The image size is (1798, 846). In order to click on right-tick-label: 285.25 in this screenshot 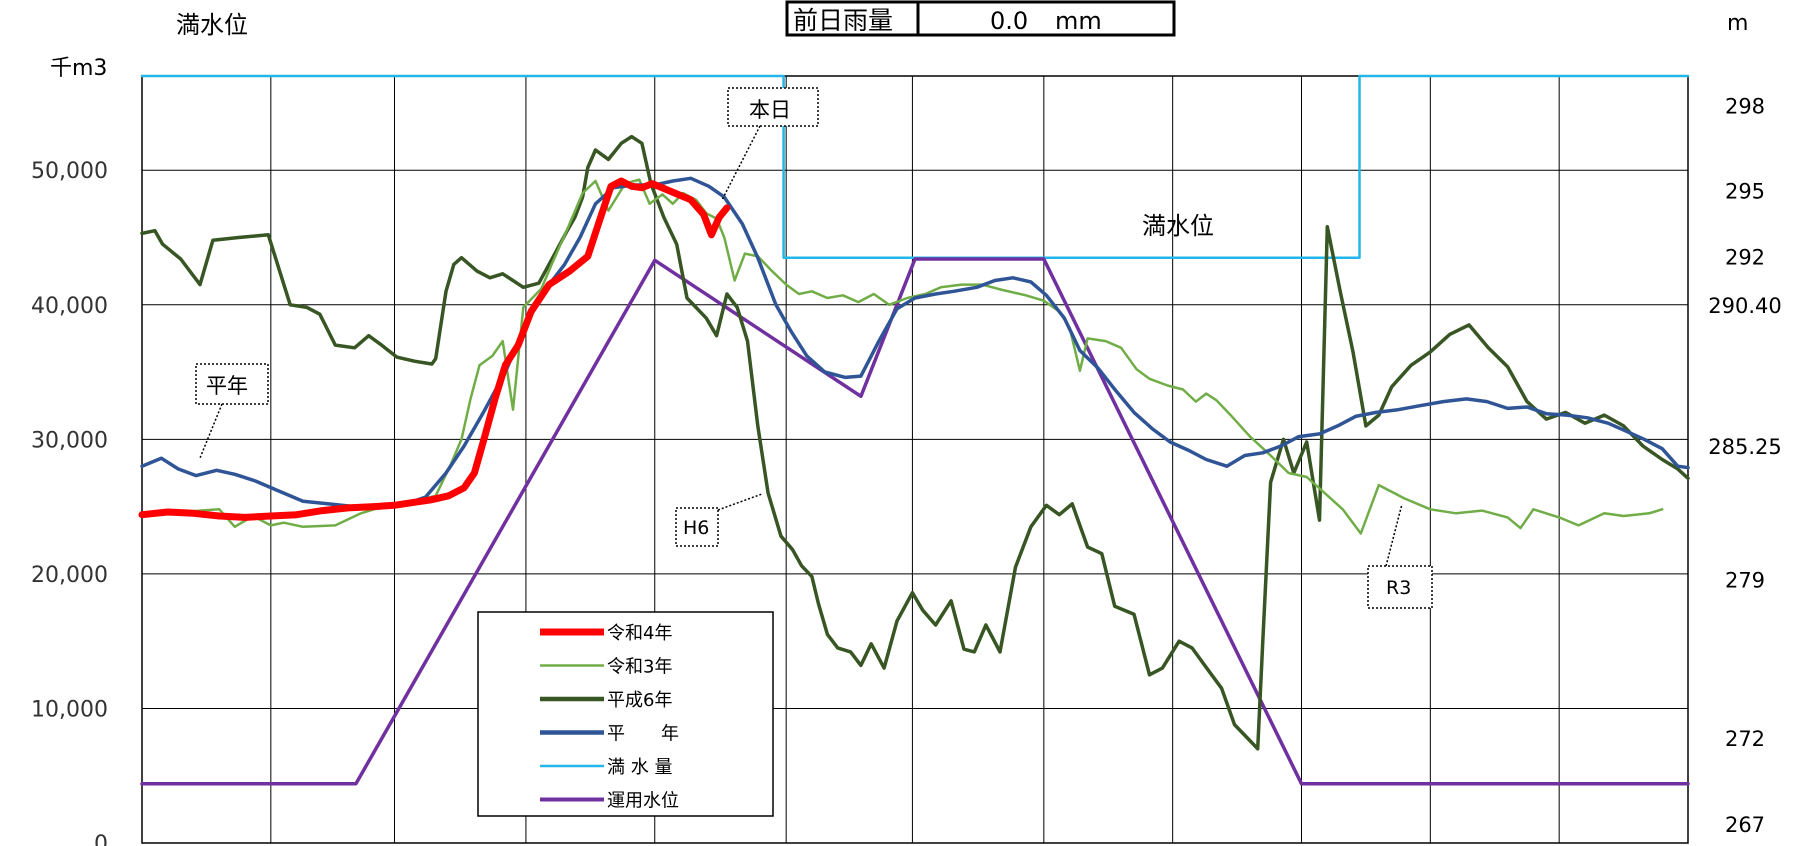, I will do `click(1744, 447)`.